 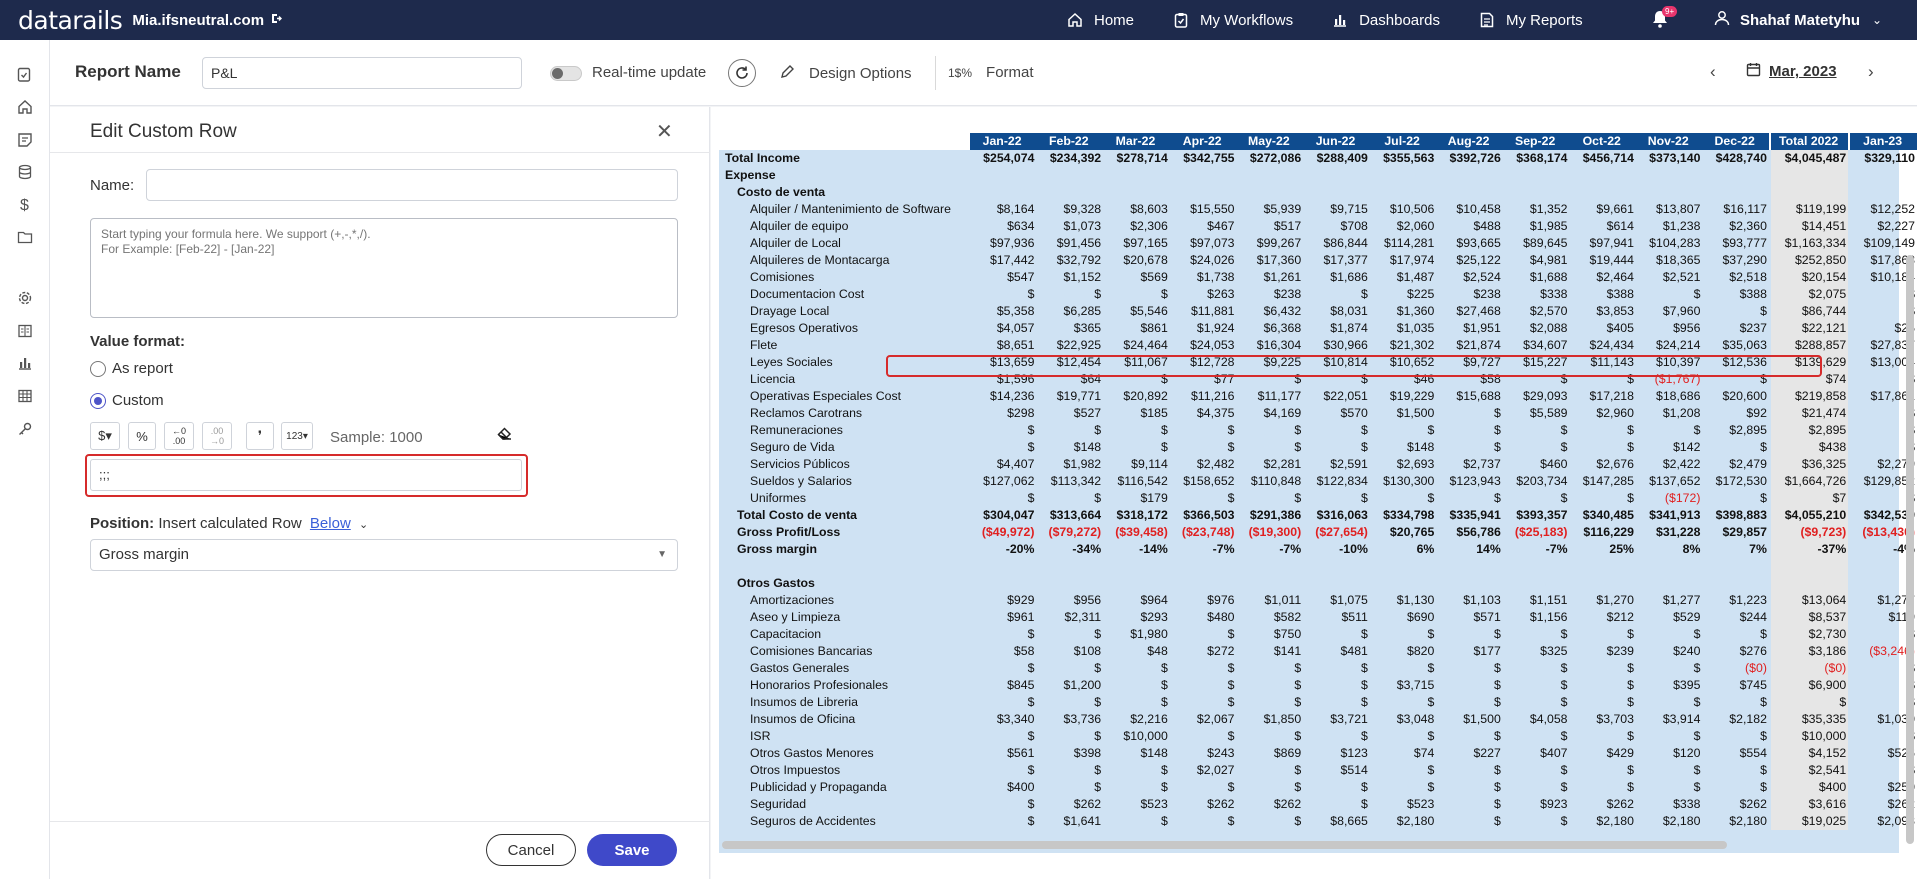 I want to click on custom-format-input: ;;;, so click(x=306, y=475).